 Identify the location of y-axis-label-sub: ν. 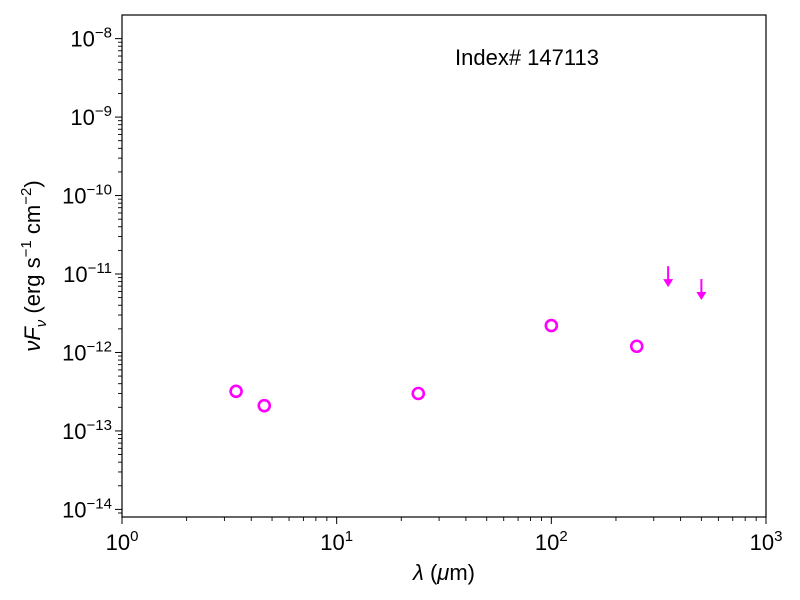
(41, 323).